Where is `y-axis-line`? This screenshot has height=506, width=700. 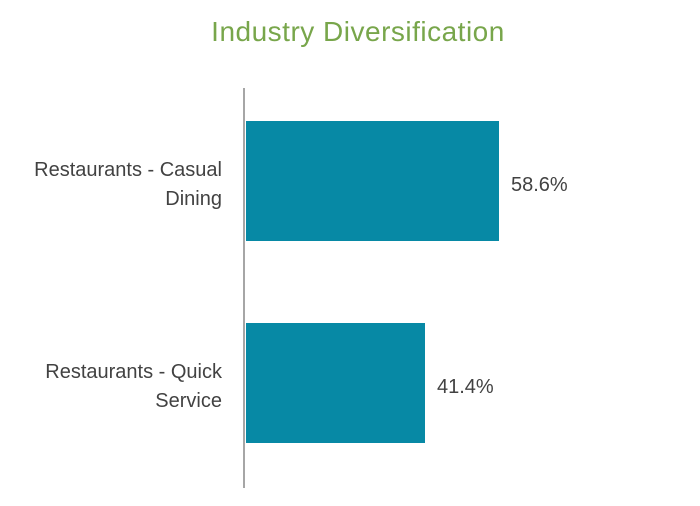
y-axis-line is located at coordinates (244, 288).